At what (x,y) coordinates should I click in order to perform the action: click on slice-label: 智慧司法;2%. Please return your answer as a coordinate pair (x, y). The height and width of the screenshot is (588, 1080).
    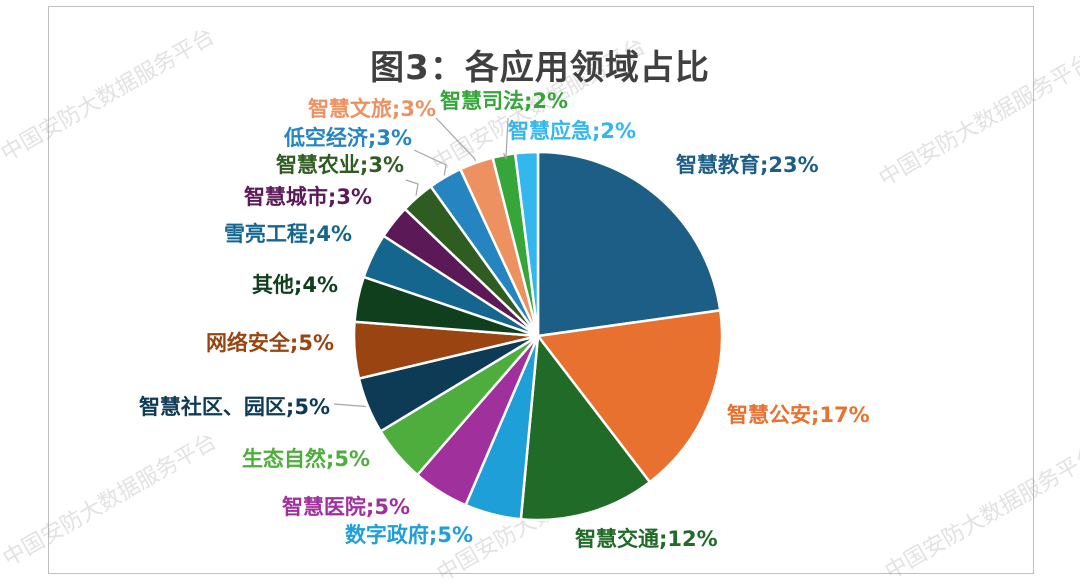
    Looking at the image, I should click on (504, 101).